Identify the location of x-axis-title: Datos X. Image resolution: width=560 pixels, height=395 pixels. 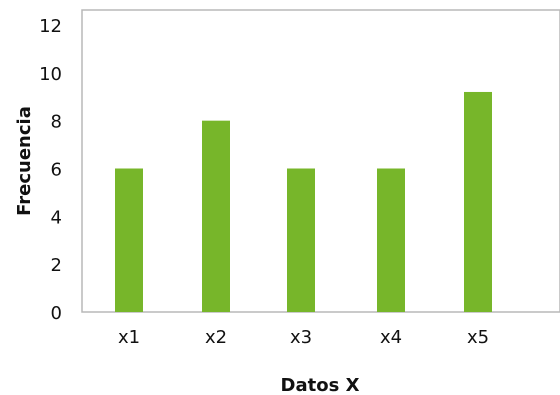
(320, 385).